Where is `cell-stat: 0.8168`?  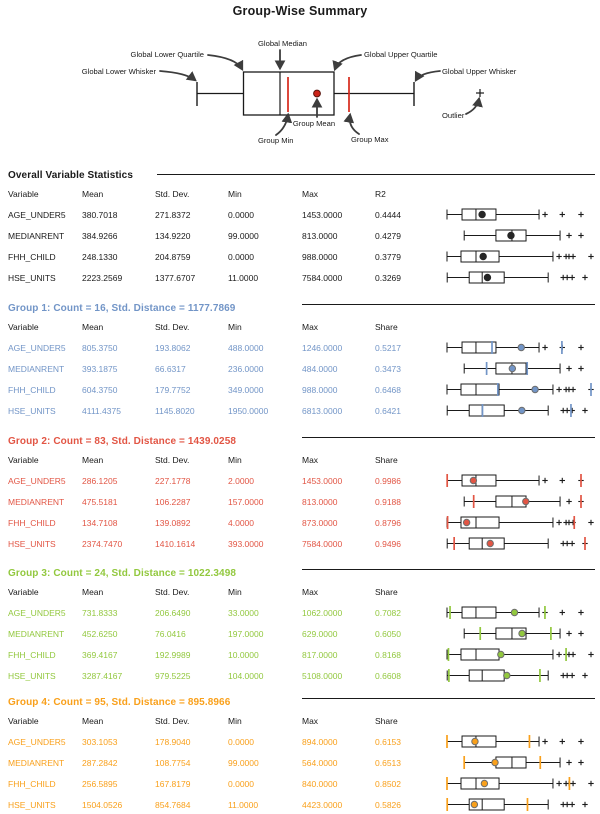 cell-stat: 0.8168 is located at coordinates (388, 654).